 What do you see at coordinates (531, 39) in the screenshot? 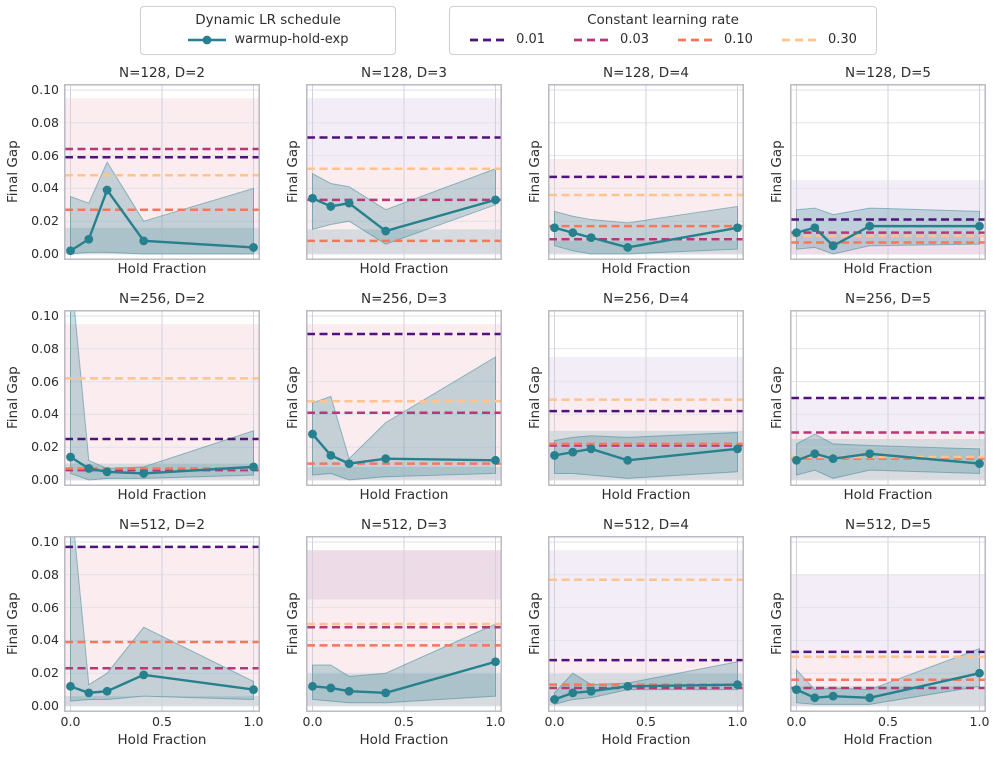
I see `legend-lr-001-label: 0.01` at bounding box center [531, 39].